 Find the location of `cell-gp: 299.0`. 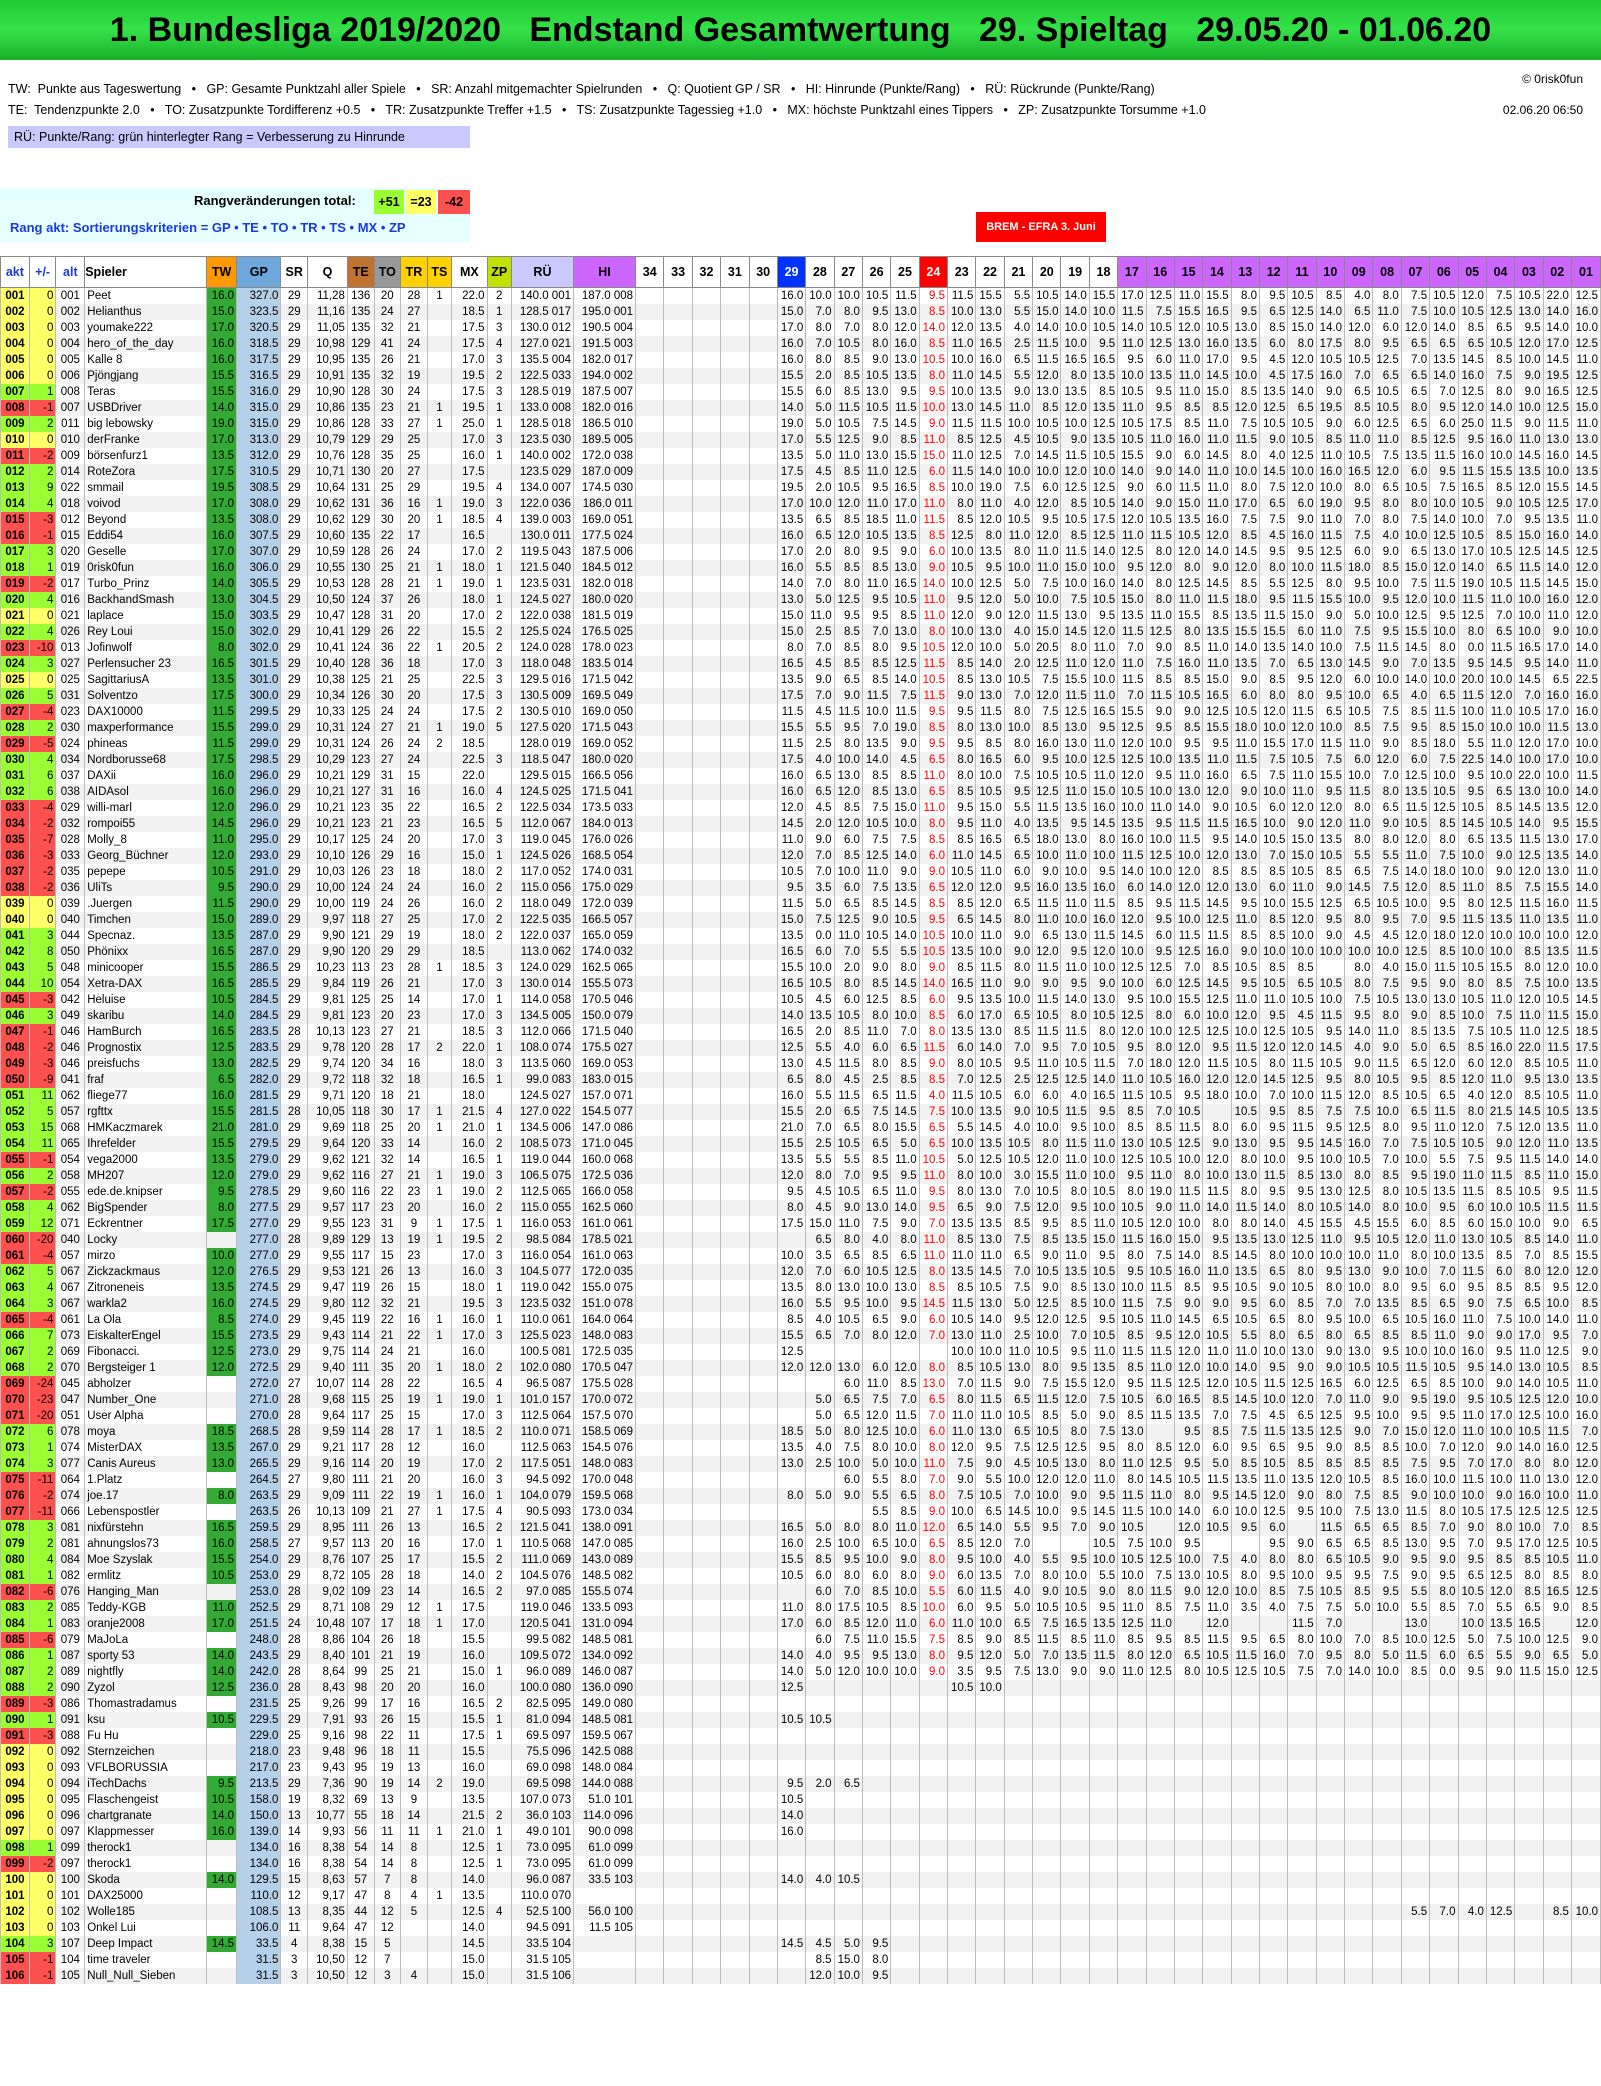

cell-gp: 299.0 is located at coordinates (259, 744).